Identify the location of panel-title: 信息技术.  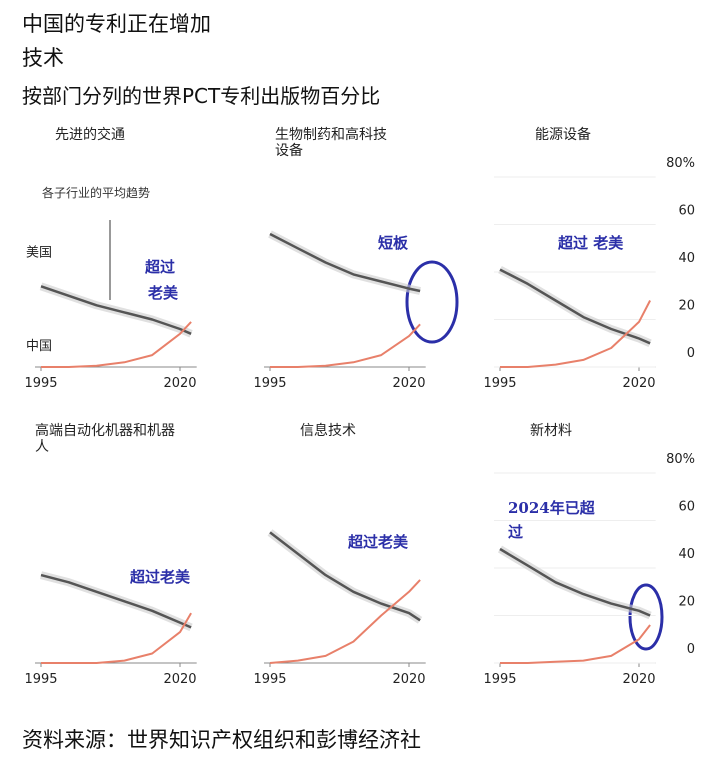
(328, 431).